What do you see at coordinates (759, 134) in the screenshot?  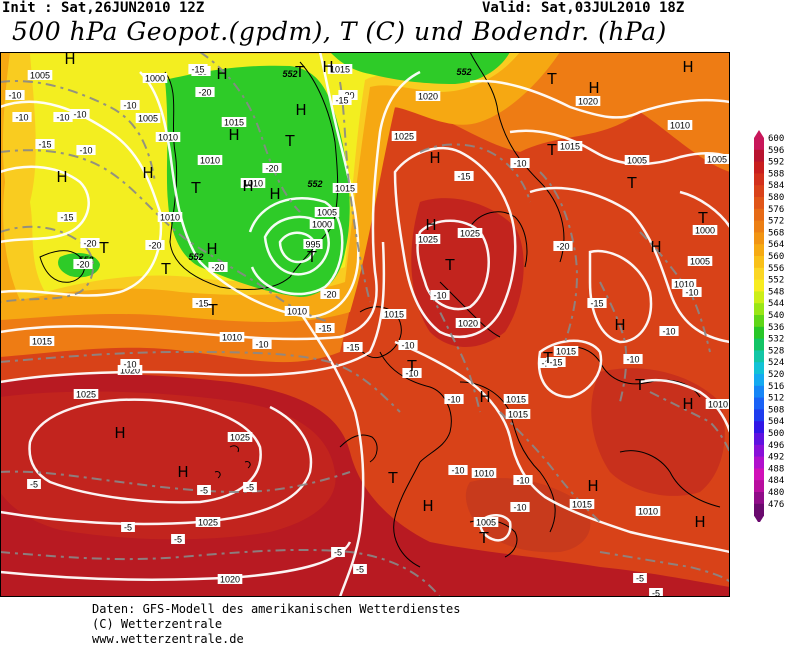 I see `legend-arrow-top` at bounding box center [759, 134].